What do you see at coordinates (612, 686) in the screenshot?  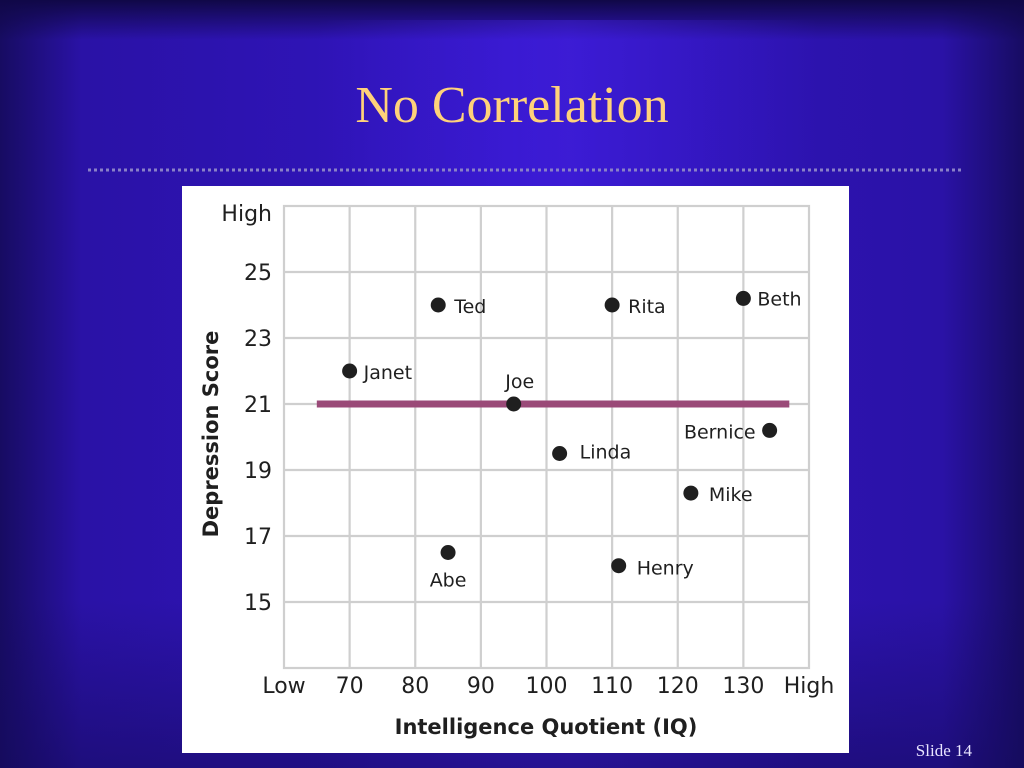 I see `x-tick-label: 110` at bounding box center [612, 686].